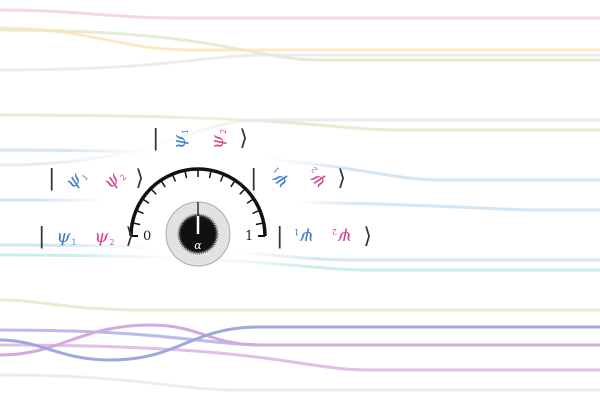  What do you see at coordinates (249, 236) in the screenshot?
I see `dial-max-label: 1` at bounding box center [249, 236].